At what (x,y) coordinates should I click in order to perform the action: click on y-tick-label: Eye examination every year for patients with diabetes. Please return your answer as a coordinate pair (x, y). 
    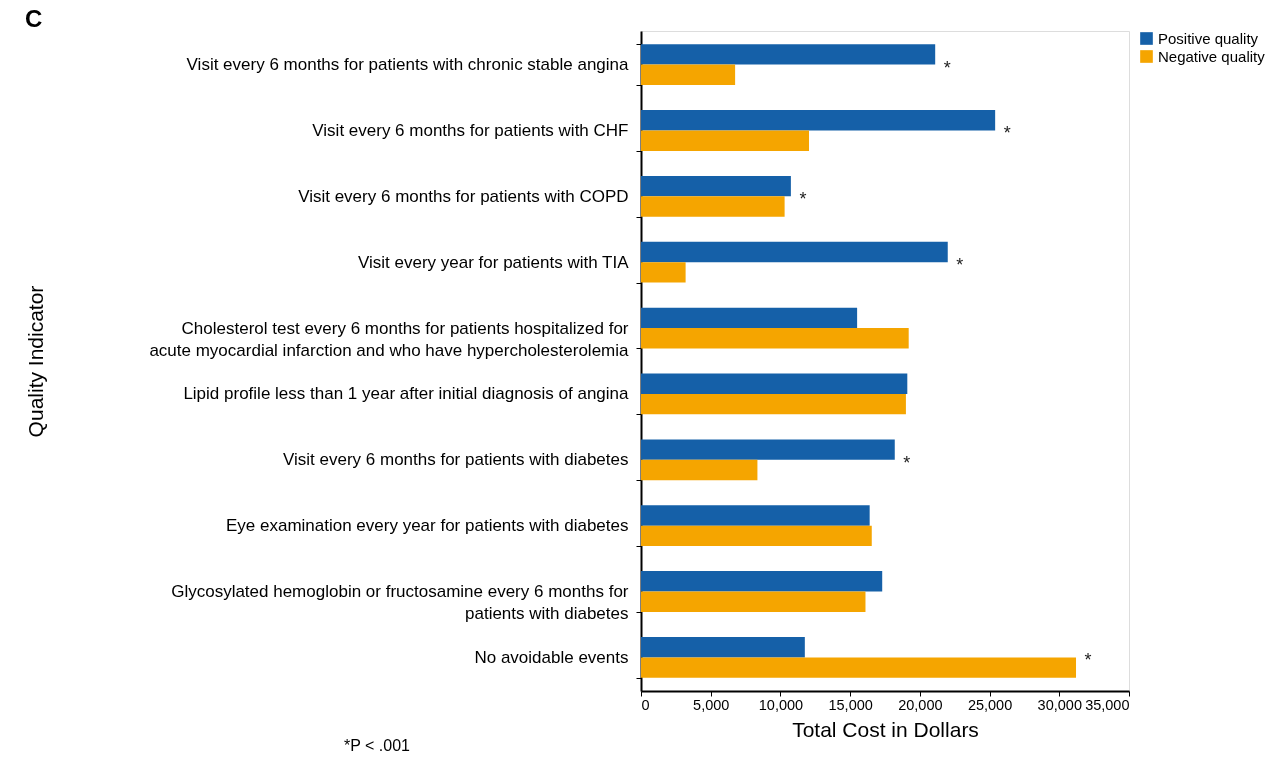
    Looking at the image, I should click on (427, 526).